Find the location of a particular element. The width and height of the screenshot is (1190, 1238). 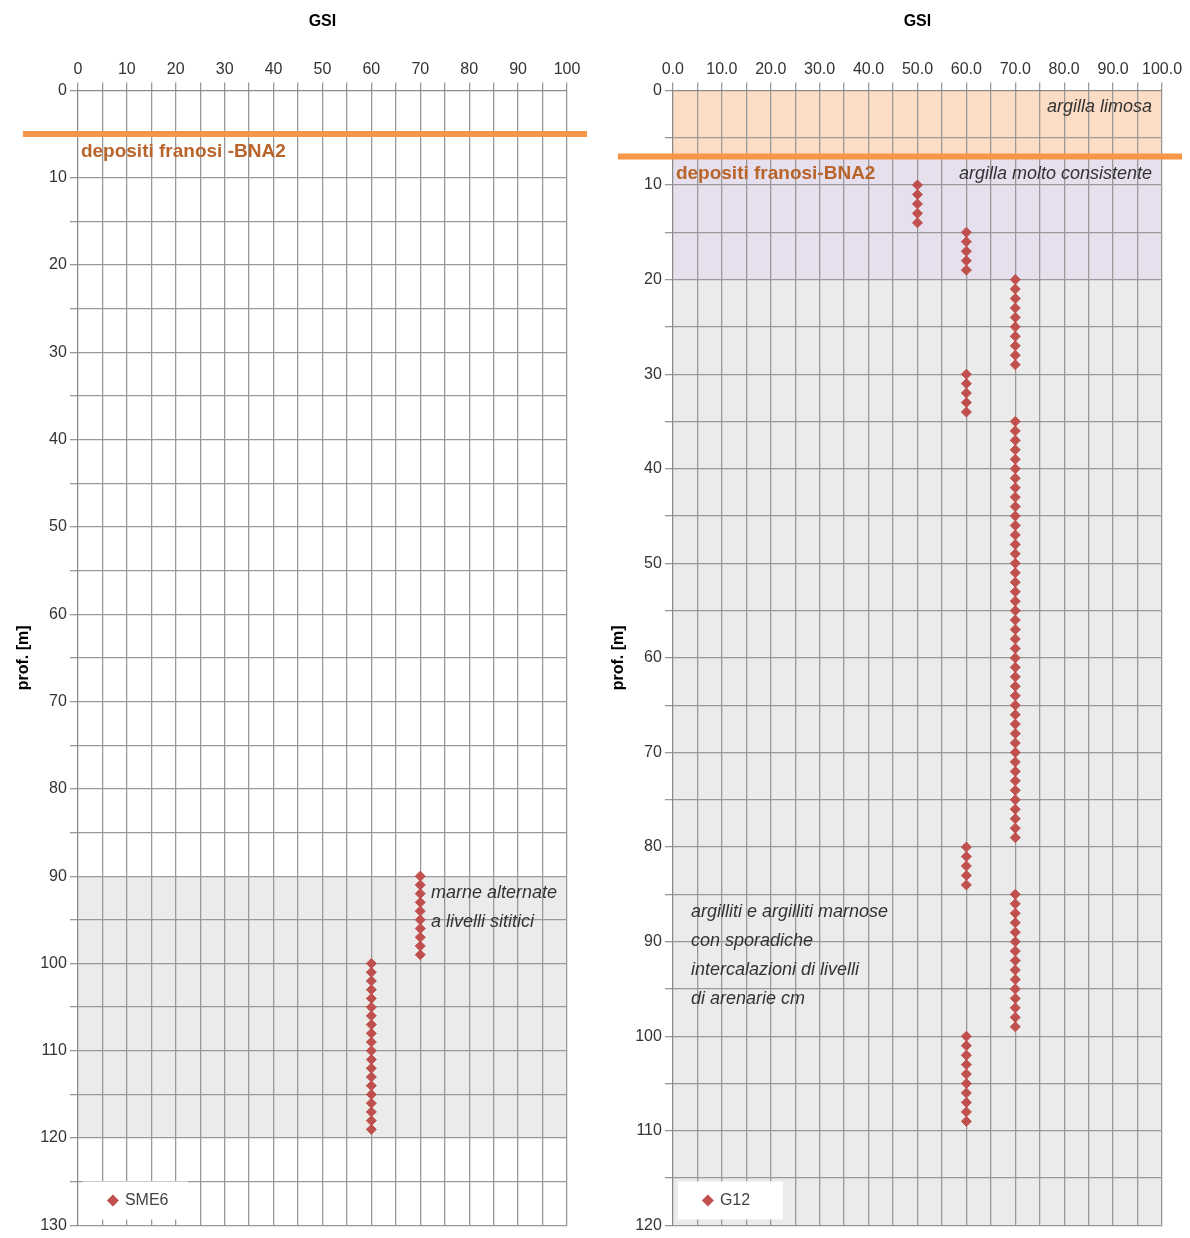

x-tick-label: 80 is located at coordinates (469, 69).